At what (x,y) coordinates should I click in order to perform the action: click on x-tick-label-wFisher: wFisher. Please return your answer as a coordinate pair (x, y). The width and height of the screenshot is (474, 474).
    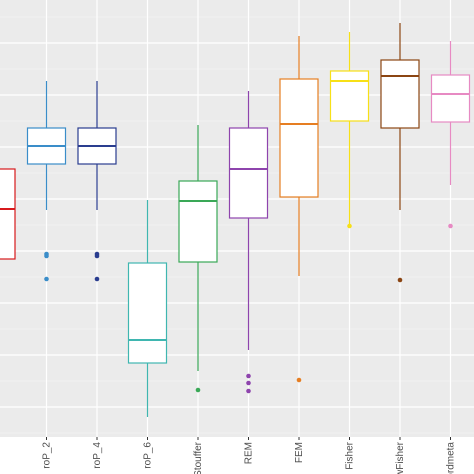
    Looking at the image, I should click on (400, 457).